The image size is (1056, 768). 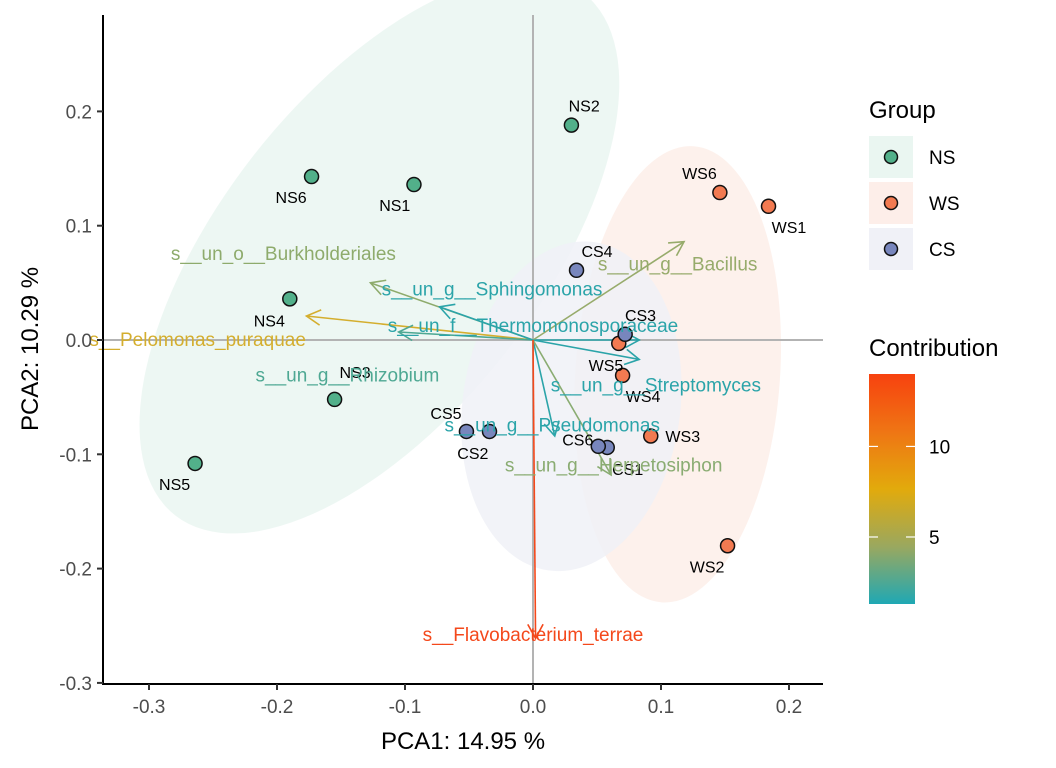 I want to click on point-WS4, so click(x=622, y=375).